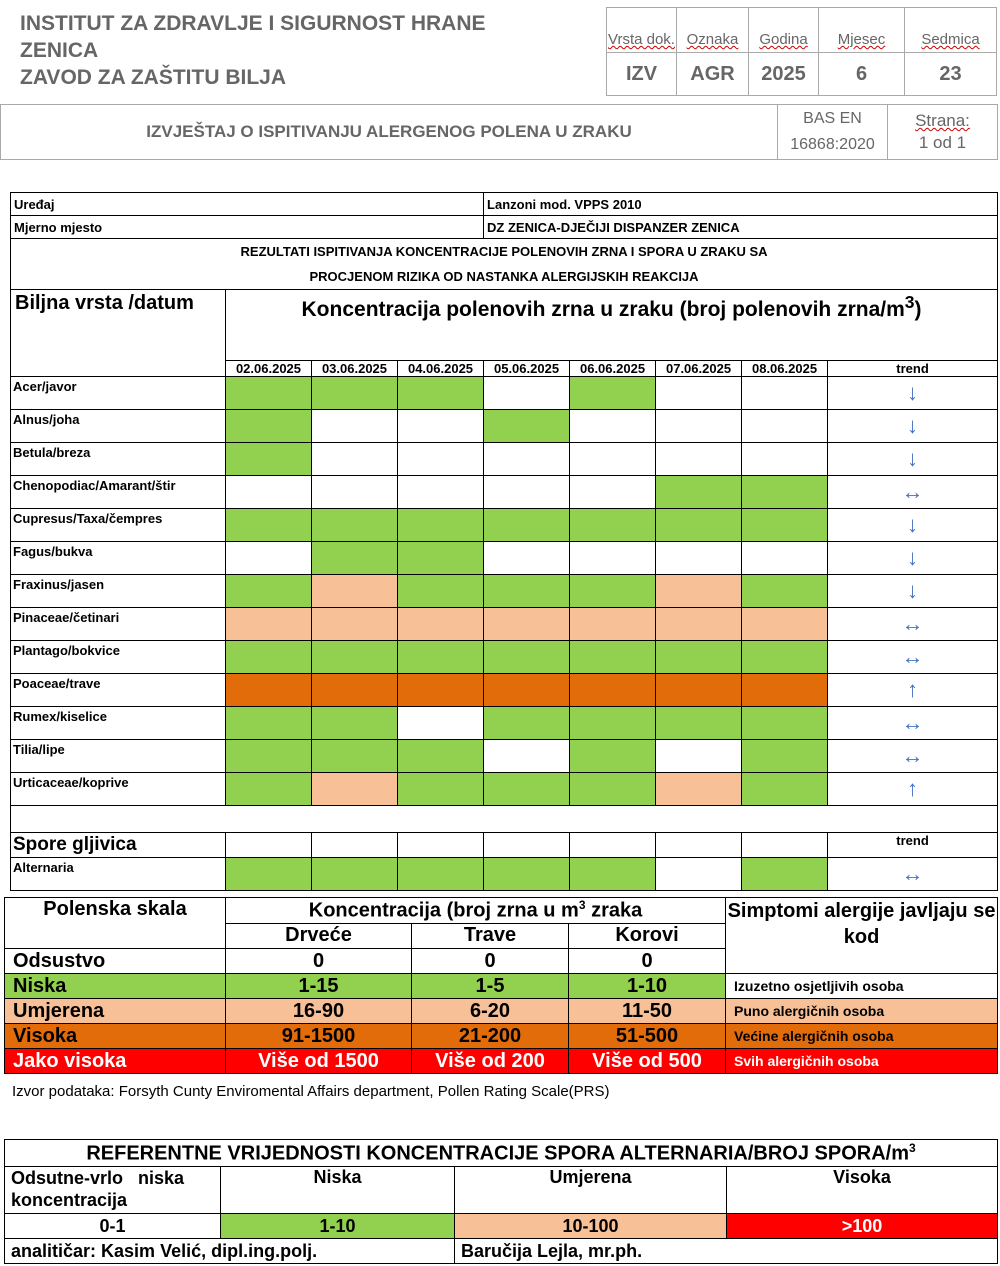  What do you see at coordinates (115, 1036) in the screenshot?
I see `scale-level-high: Visoka` at bounding box center [115, 1036].